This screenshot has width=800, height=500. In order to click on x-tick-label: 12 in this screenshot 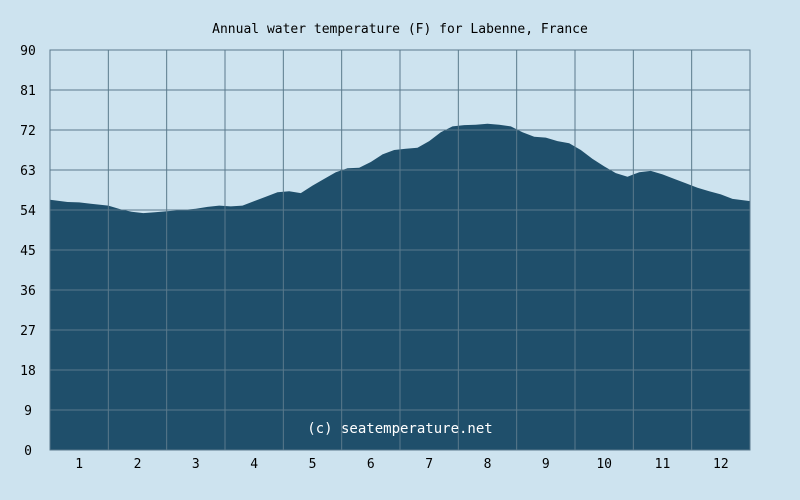, I will do `click(721, 464)`.